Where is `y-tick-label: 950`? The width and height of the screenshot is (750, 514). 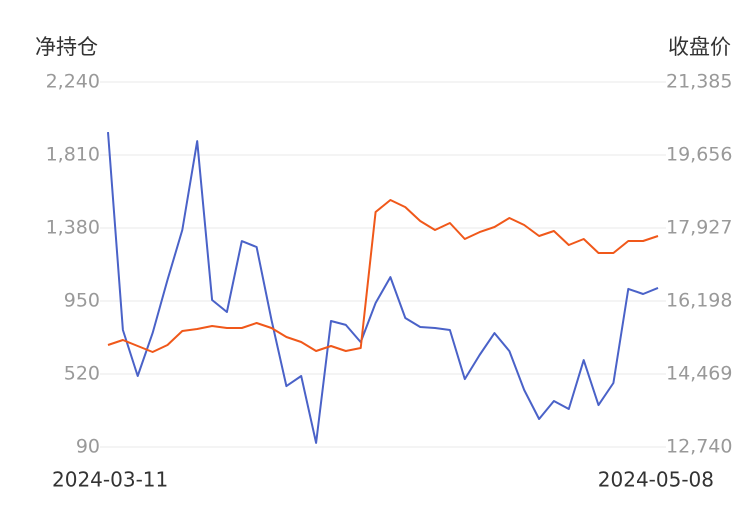 y-tick-label: 950 is located at coordinates (82, 301).